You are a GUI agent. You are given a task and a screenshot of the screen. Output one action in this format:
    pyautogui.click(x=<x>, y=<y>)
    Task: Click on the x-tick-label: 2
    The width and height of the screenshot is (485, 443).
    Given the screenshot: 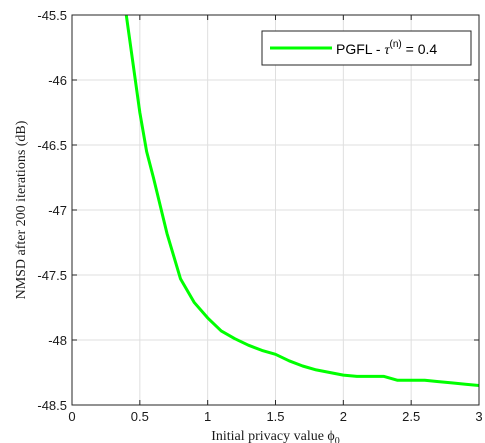 What is the action you would take?
    pyautogui.click(x=343, y=416)
    